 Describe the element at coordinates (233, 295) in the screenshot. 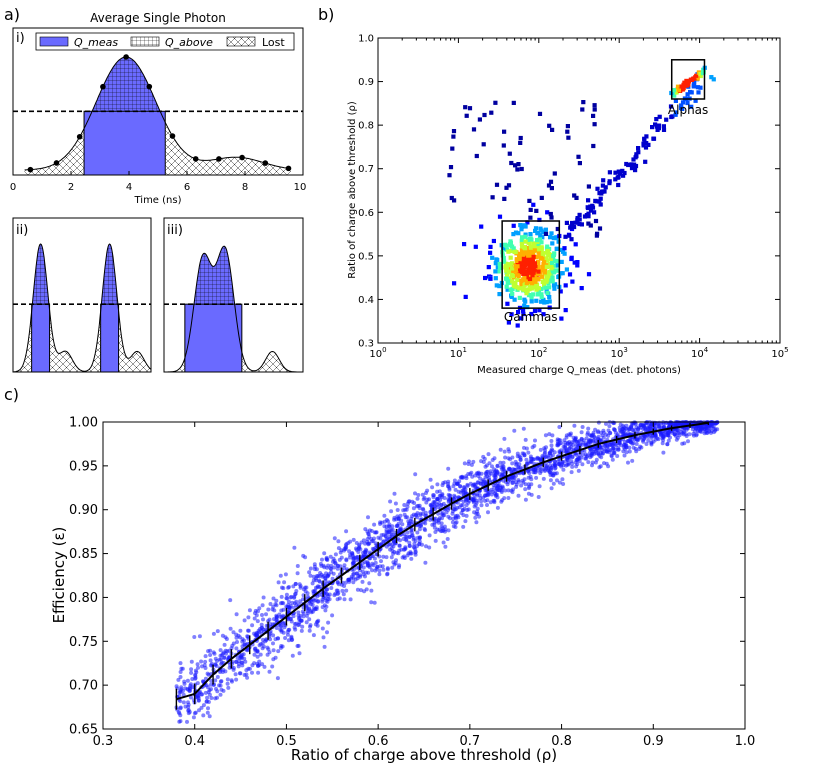

I see `panel-aiii-frame` at that location.